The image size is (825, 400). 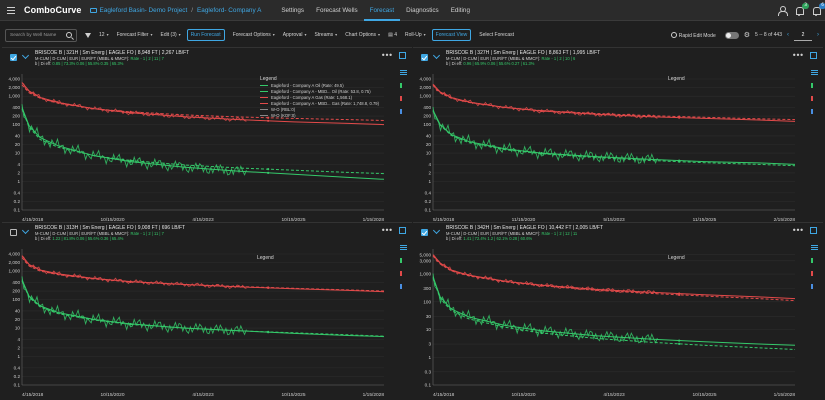 I want to click on edit-button: Edit (3) ▾, so click(x=170, y=35).